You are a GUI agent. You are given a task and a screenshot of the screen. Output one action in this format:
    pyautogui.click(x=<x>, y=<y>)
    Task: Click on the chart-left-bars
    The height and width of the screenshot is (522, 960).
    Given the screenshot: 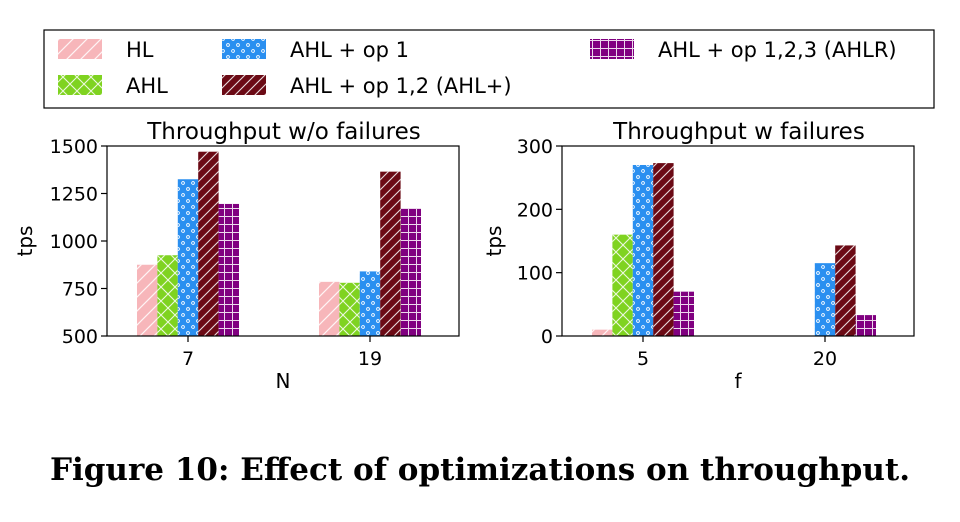 What is the action you would take?
    pyautogui.click(x=279, y=243)
    